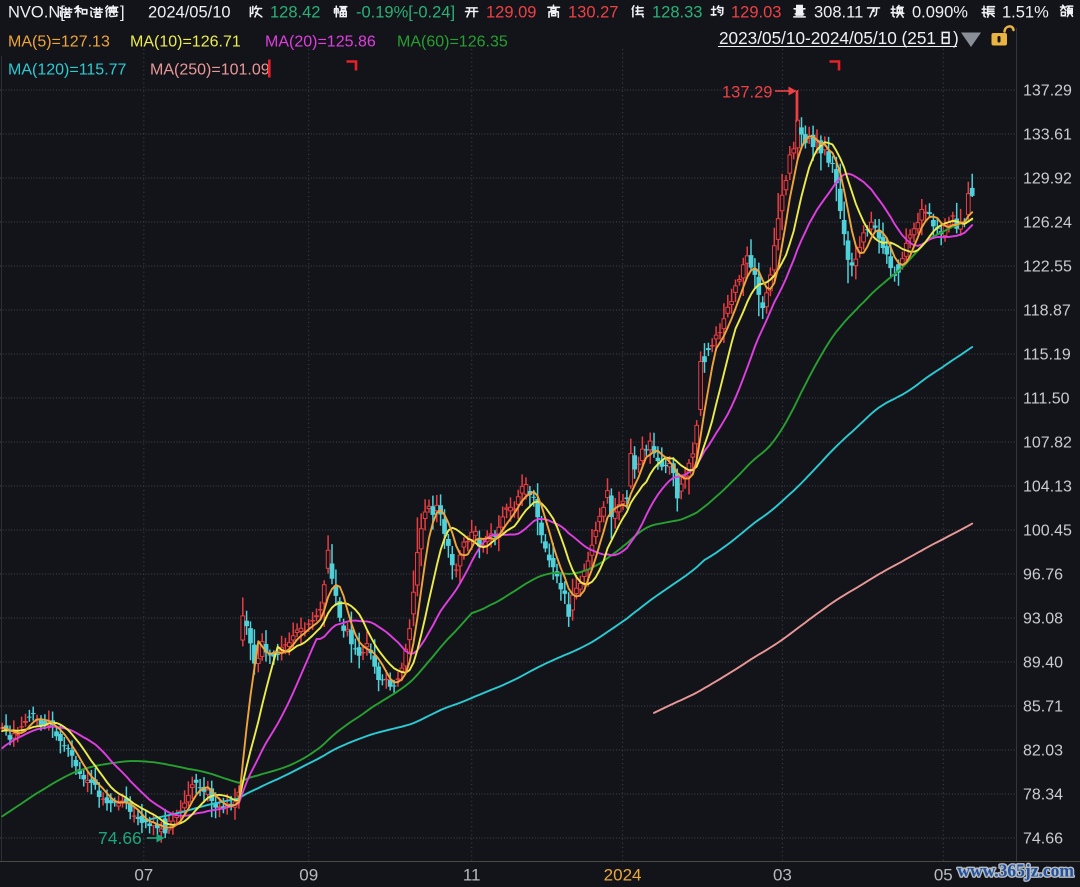  I want to click on svg-text: MA(60)=126.35, so click(452, 42).